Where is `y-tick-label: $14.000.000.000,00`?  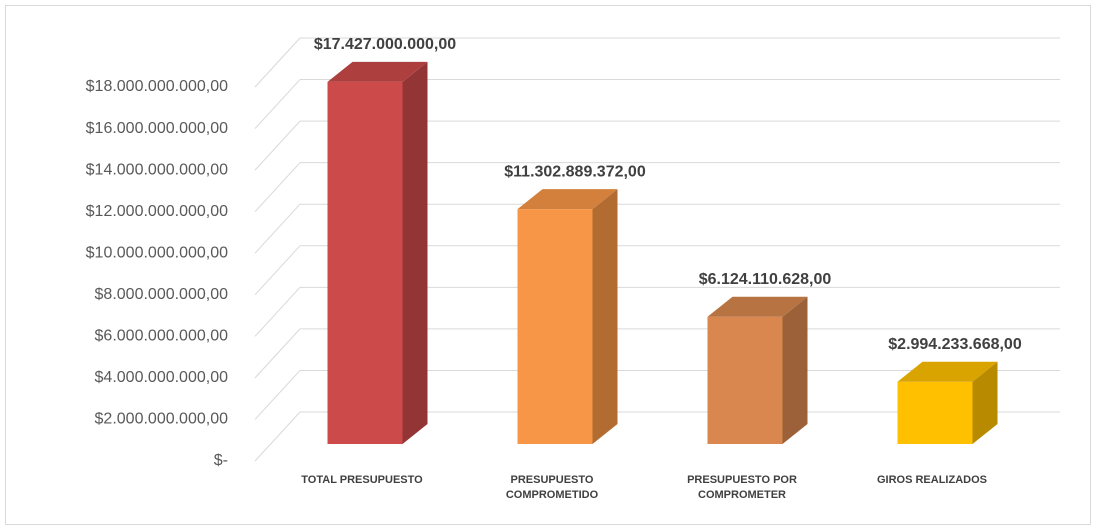
y-tick-label: $14.000.000.000,00 is located at coordinates (157, 169).